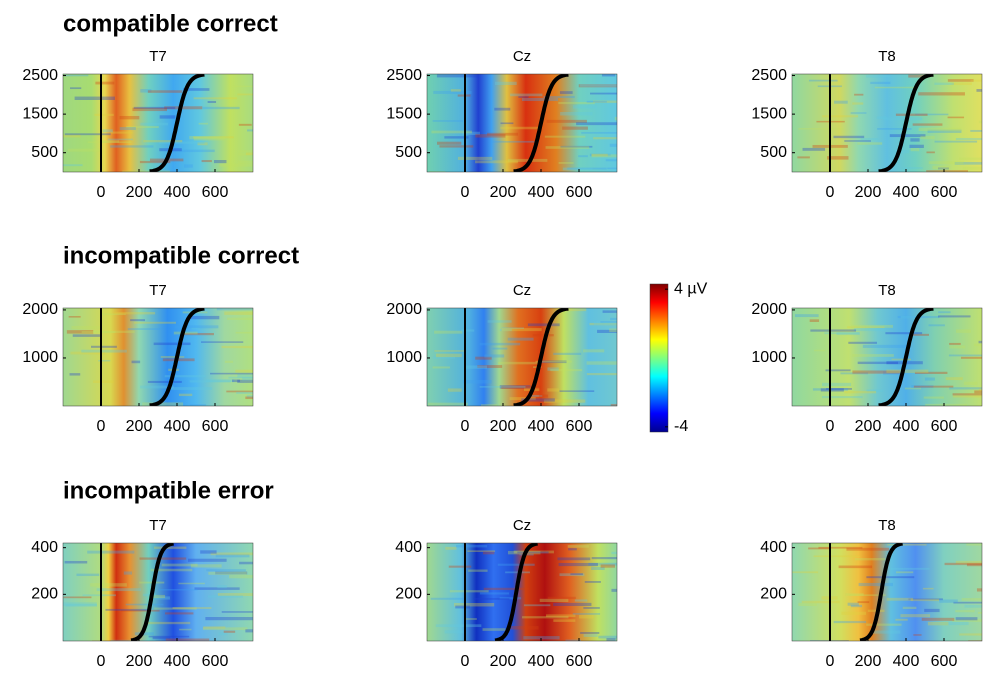 This screenshot has width=983, height=678. What do you see at coordinates (465, 426) in the screenshot?
I see `x-tick-label: 0` at bounding box center [465, 426].